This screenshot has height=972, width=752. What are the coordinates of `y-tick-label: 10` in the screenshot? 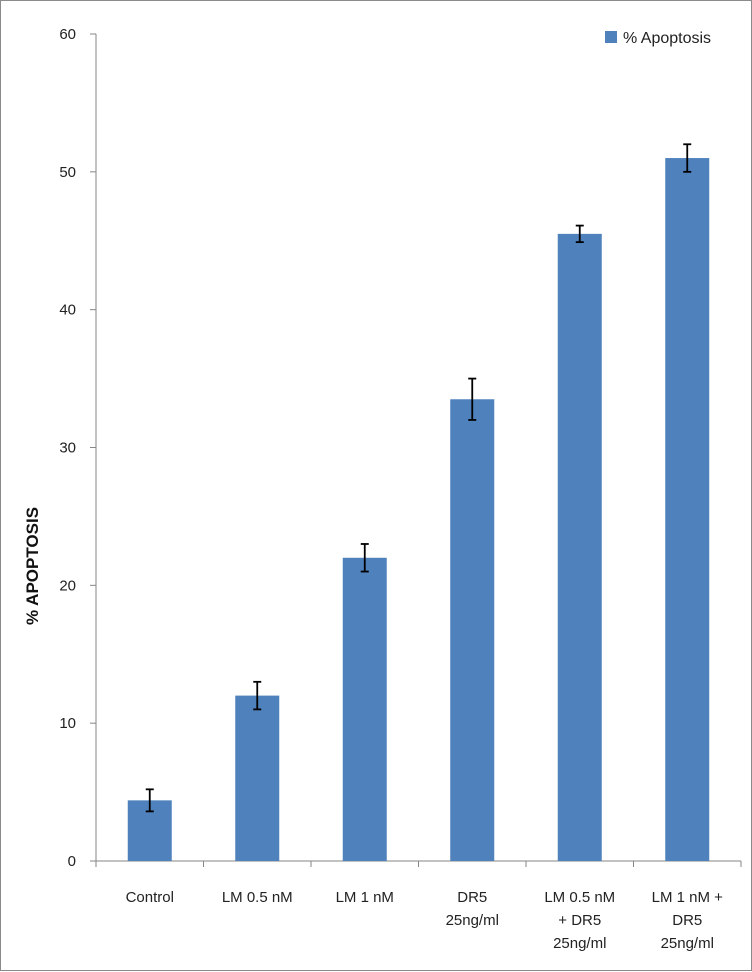 It's located at (67, 723).